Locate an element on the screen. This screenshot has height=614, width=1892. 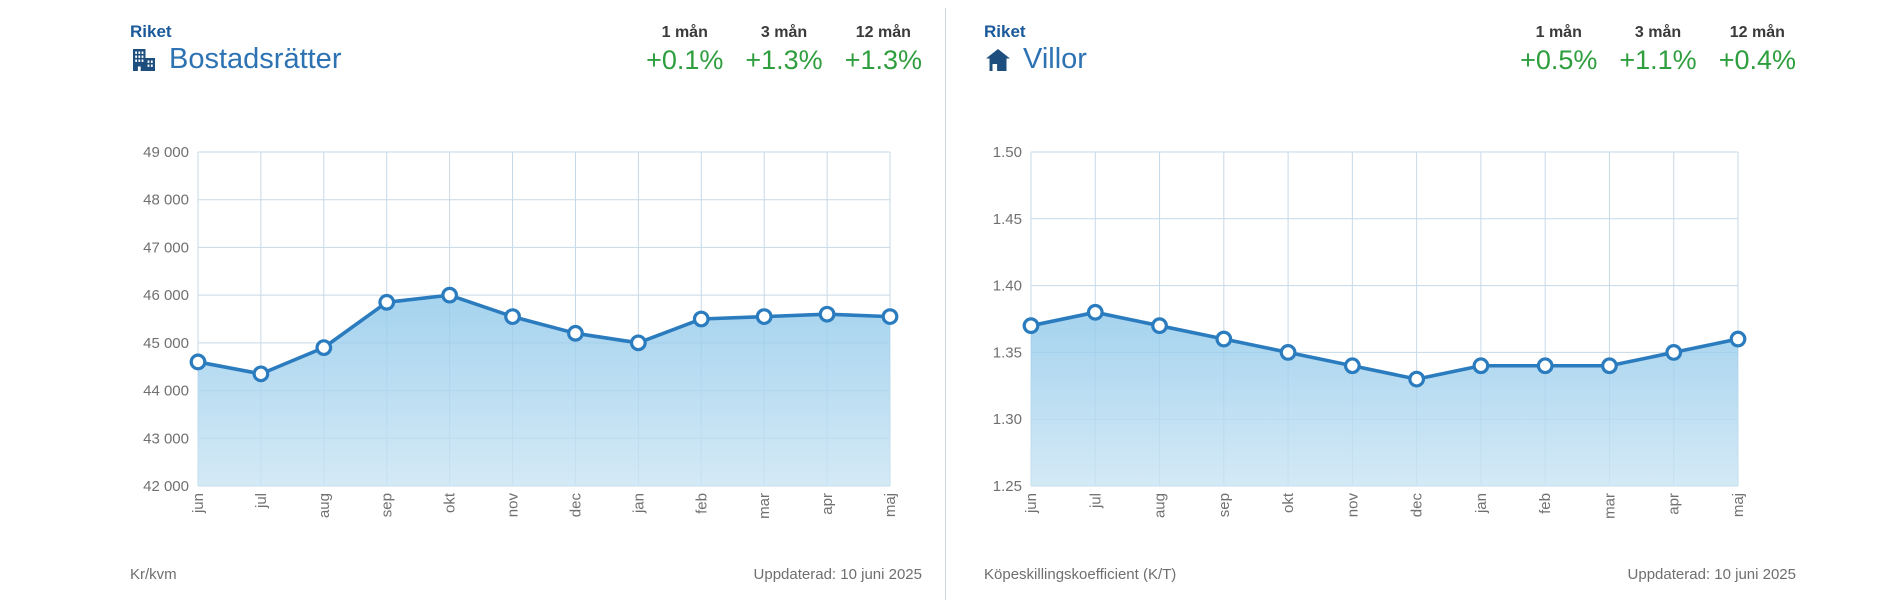
period-changes: 1 mån +0.5% 3 mån +1.1% 12 mån +0.4% is located at coordinates (1658, 49).